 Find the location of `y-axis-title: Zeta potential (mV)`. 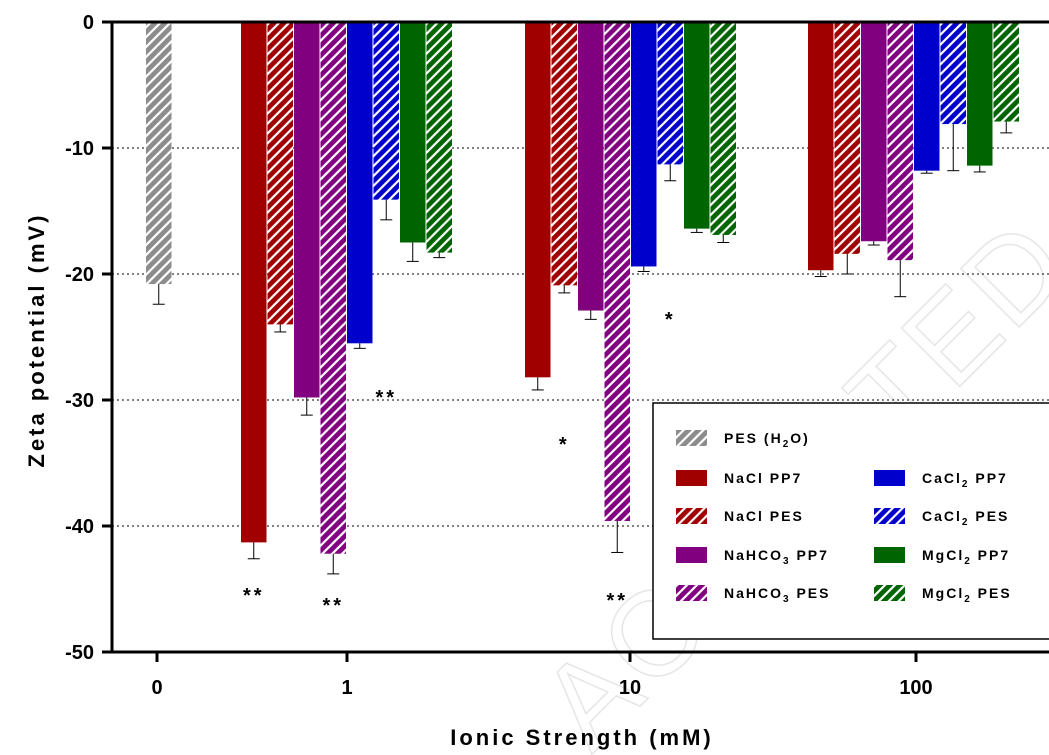

y-axis-title: Zeta potential (mV) is located at coordinates (36, 339).